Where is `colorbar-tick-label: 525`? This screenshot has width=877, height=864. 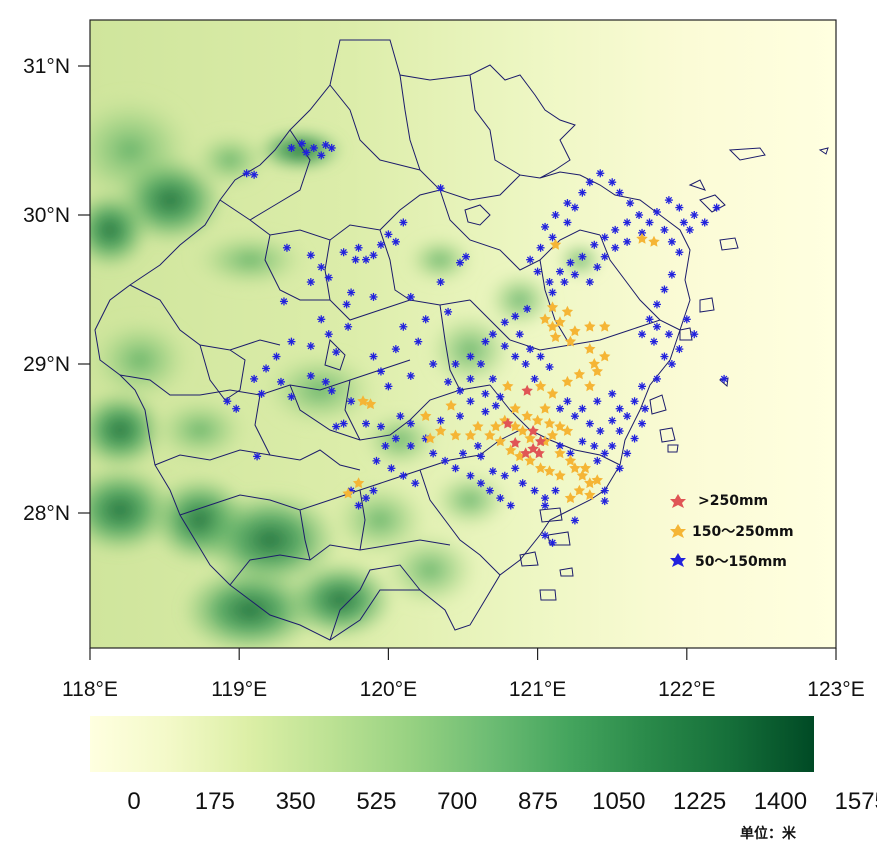 colorbar-tick-label: 525 is located at coordinates (376, 801).